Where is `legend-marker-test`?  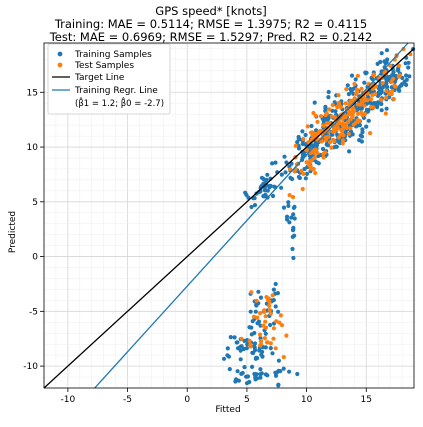 legend-marker-test is located at coordinates (60, 65).